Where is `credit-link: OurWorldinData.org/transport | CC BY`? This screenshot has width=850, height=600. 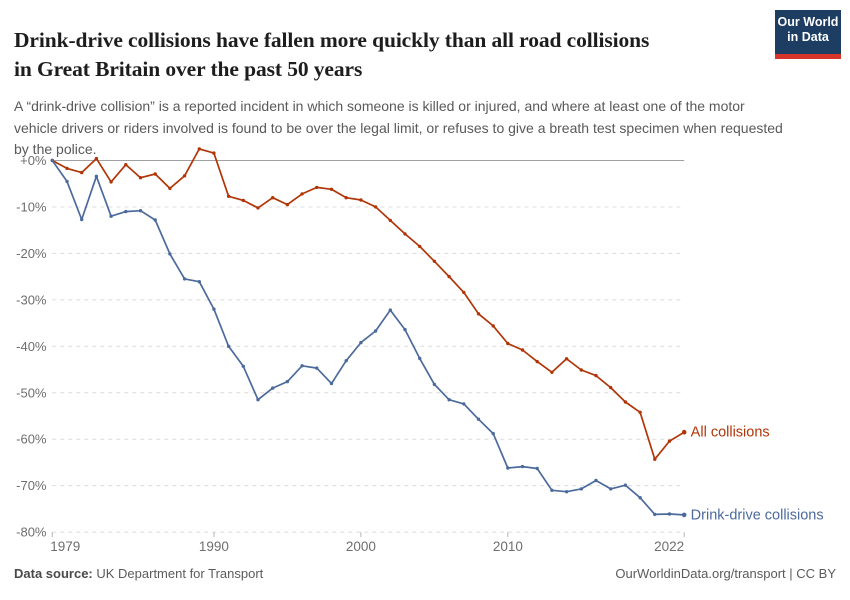 credit-link: OurWorldinData.org/transport | CC BY is located at coordinates (725, 573).